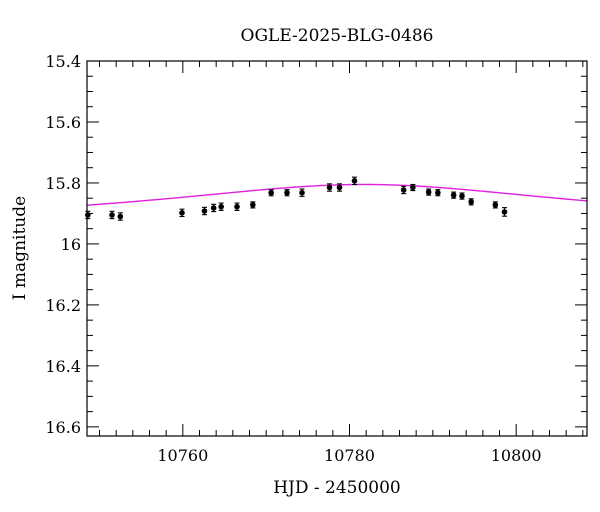 This screenshot has height=512, width=600. I want to click on y-tick-label: 15.4, so click(63, 61).